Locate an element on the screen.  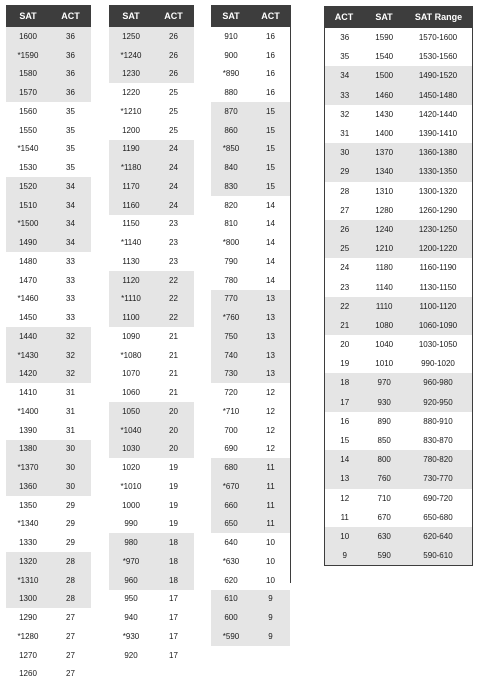
cell-sat: 1180 is located at coordinates (383, 267).